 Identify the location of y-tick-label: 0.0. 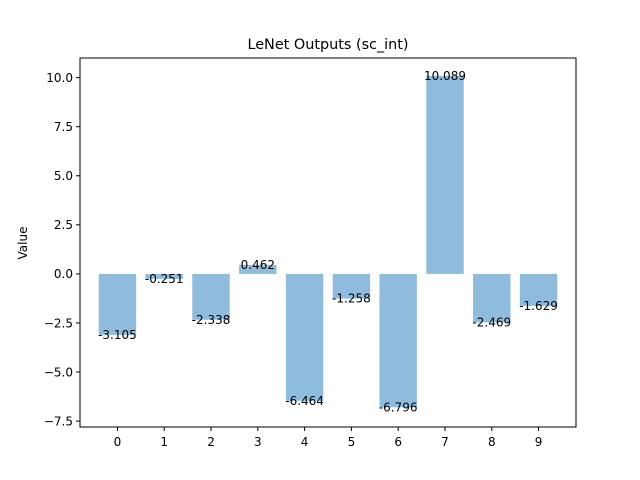
(63, 274).